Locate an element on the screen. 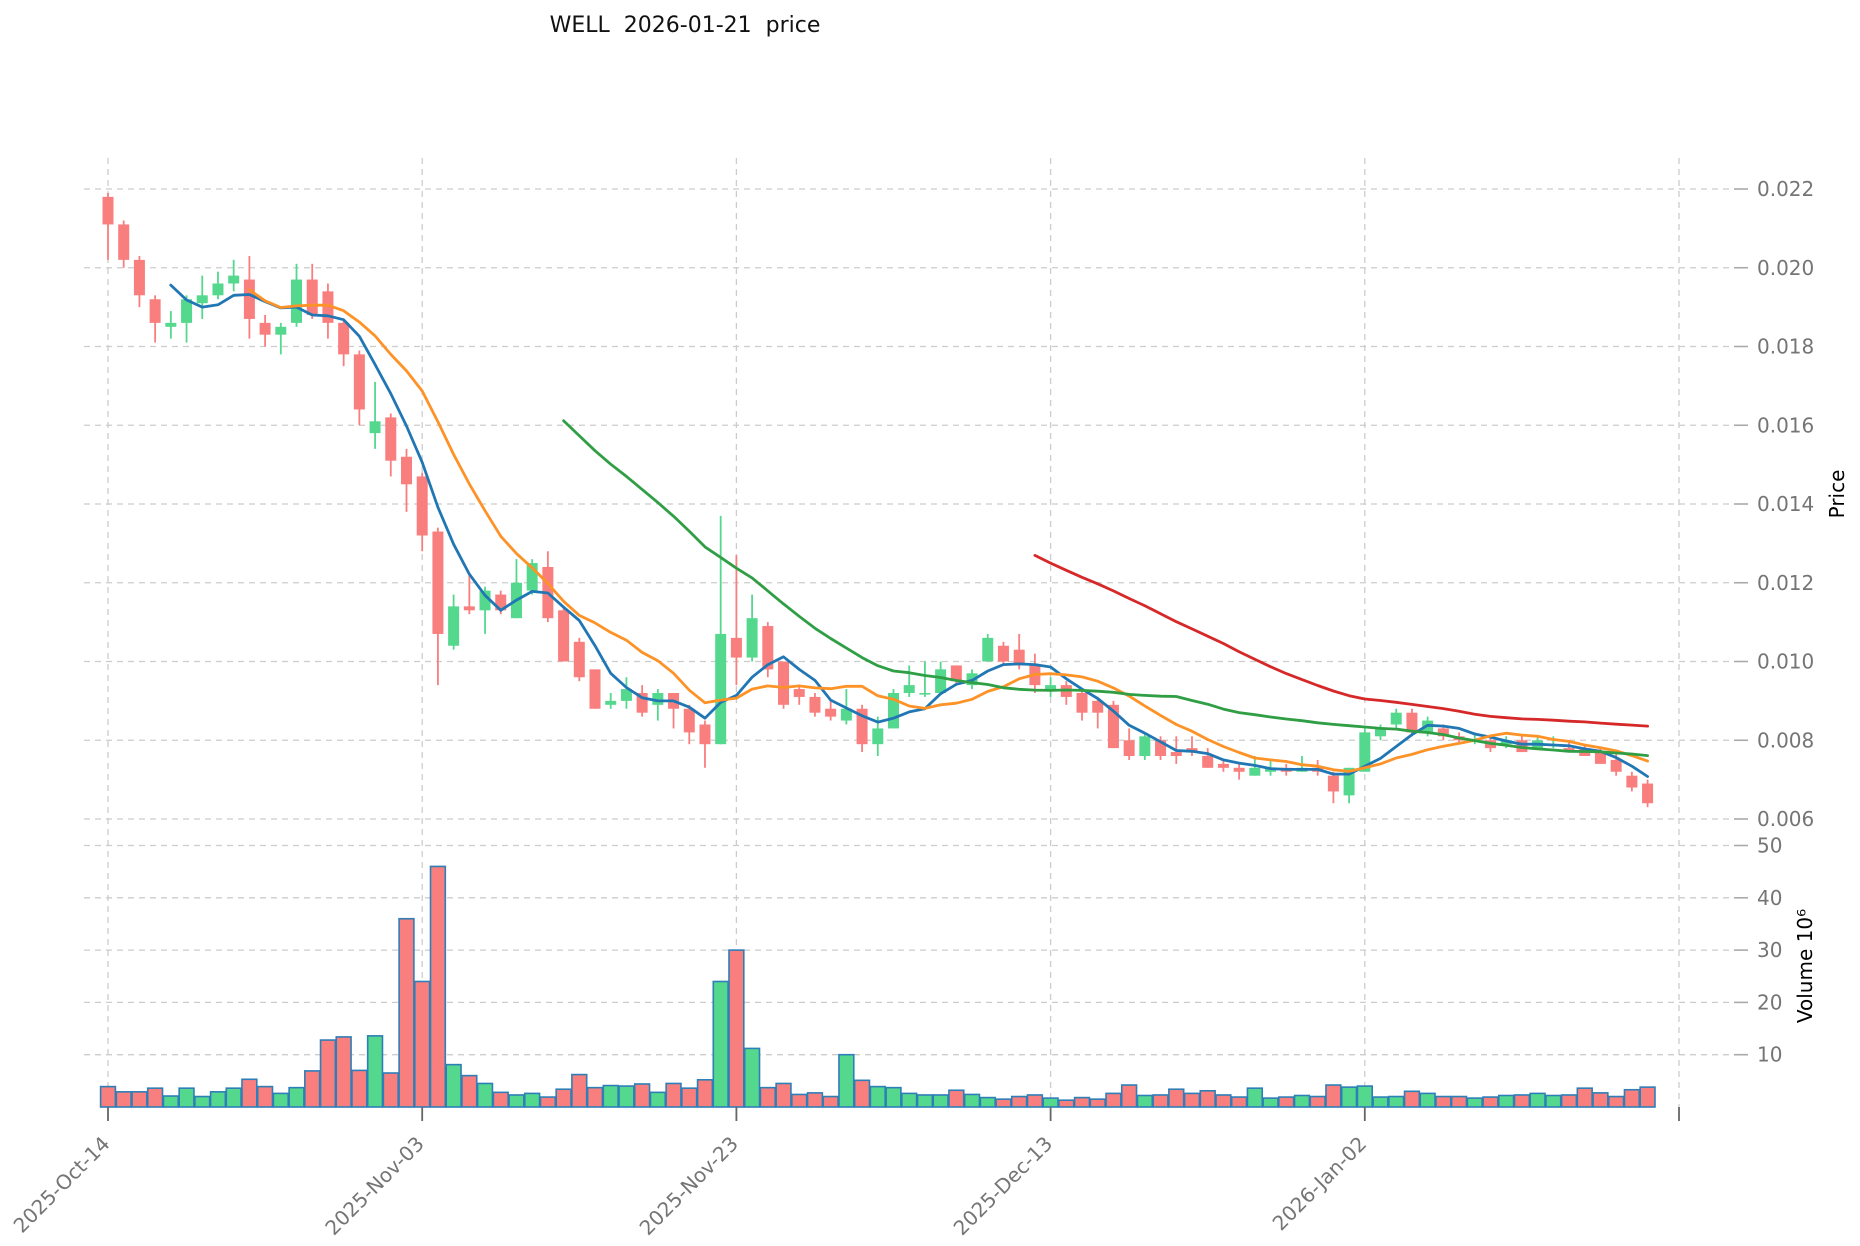 This screenshot has height=1246, width=1860. y-tick-label: 0.020 is located at coordinates (1785, 268).